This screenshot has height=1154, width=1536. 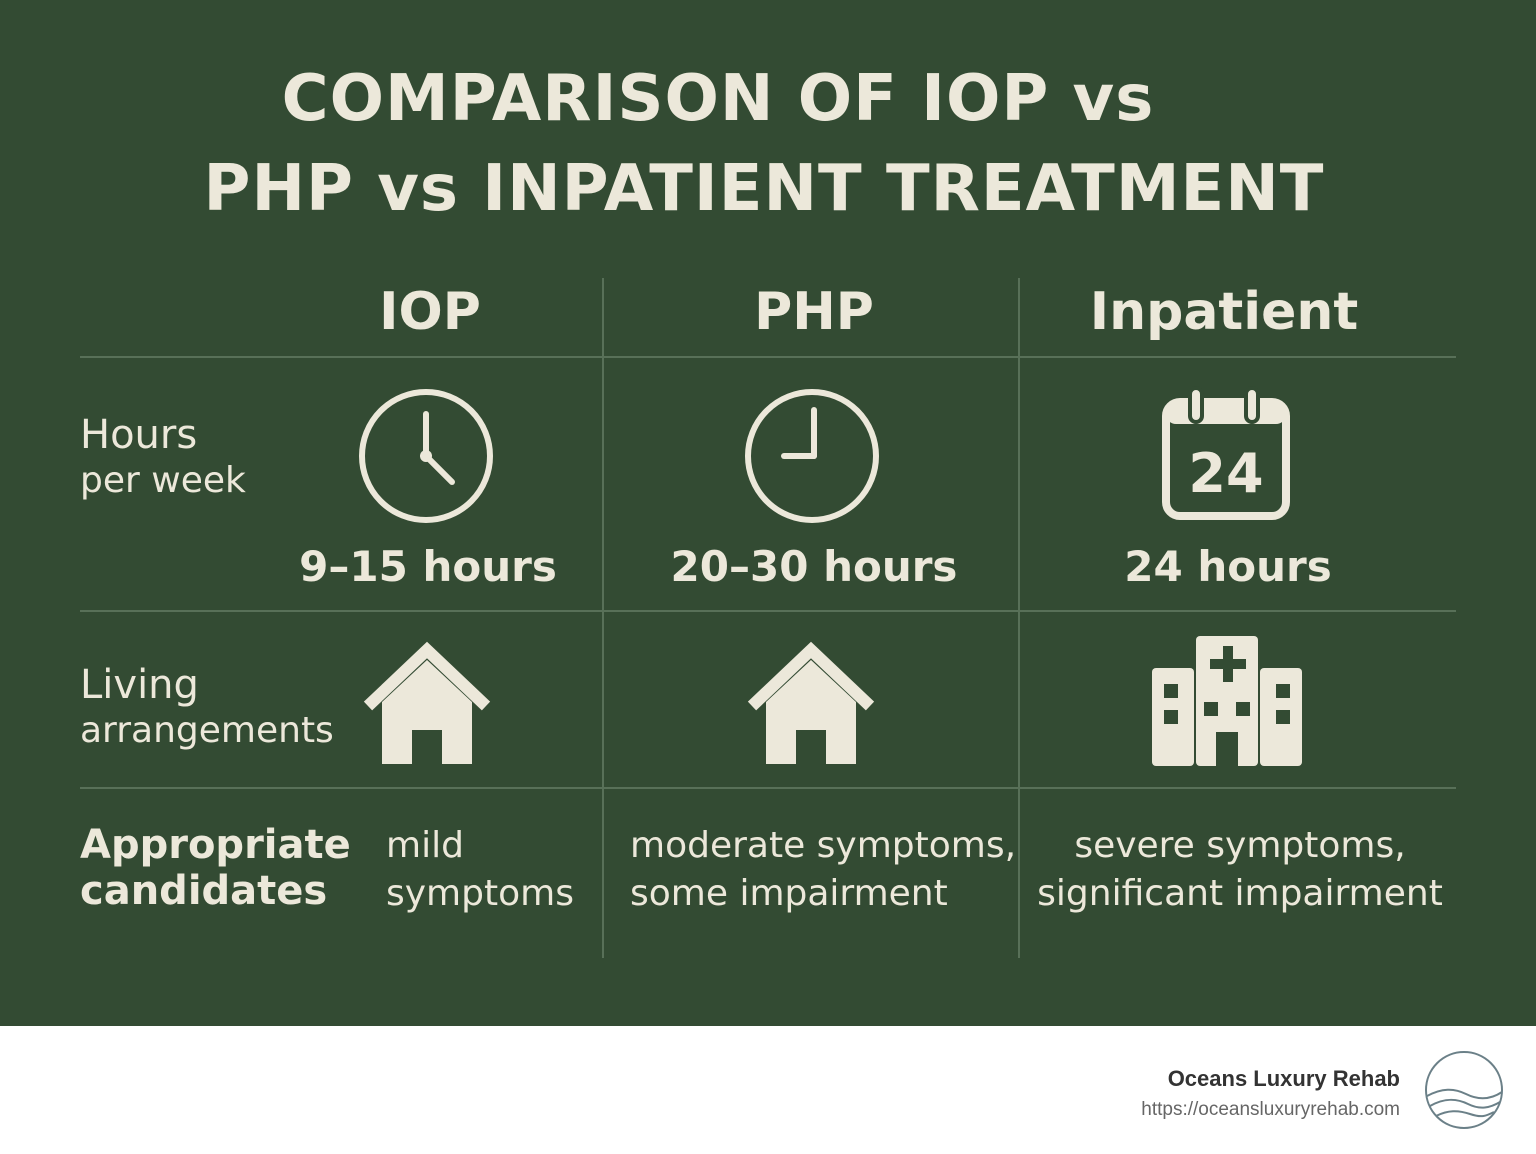 What do you see at coordinates (204, 891) in the screenshot?
I see `row-label-candidates-line2: candidates` at bounding box center [204, 891].